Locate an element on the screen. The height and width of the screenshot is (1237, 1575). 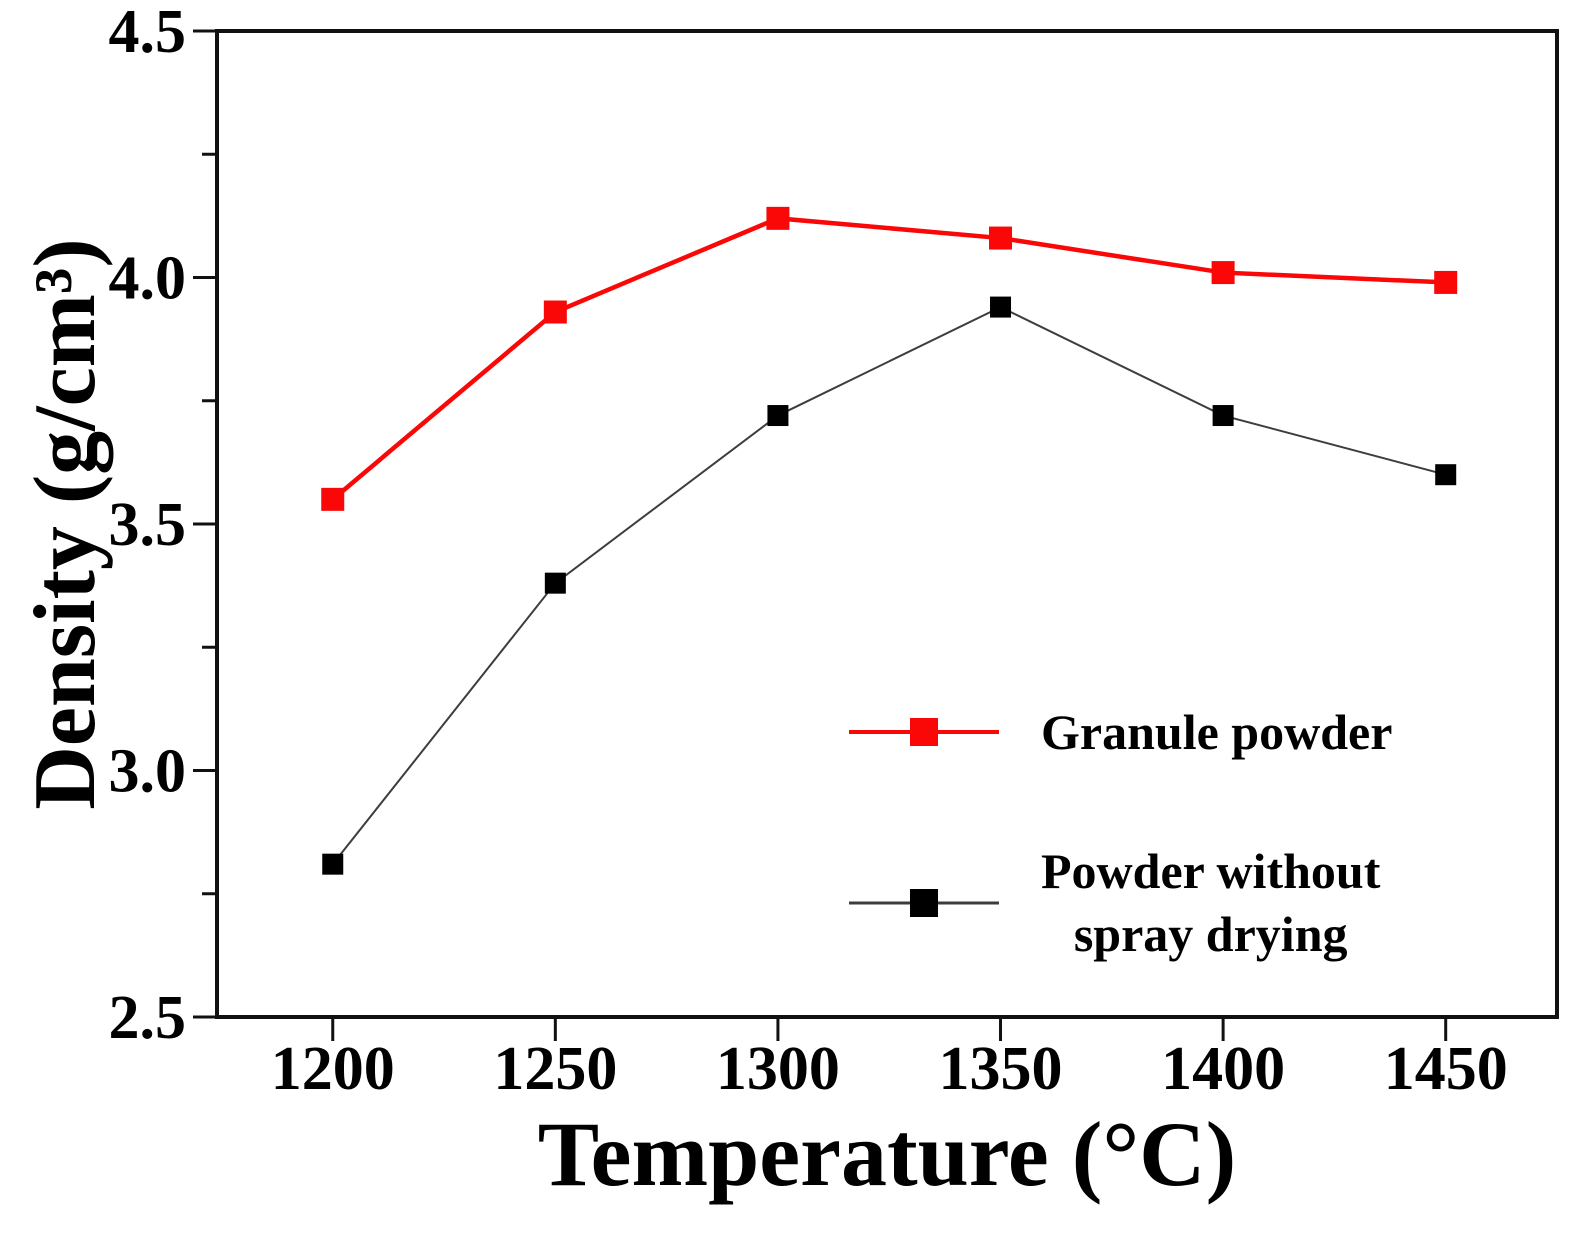
y-tick-label: 4.0 is located at coordinates (148, 279).